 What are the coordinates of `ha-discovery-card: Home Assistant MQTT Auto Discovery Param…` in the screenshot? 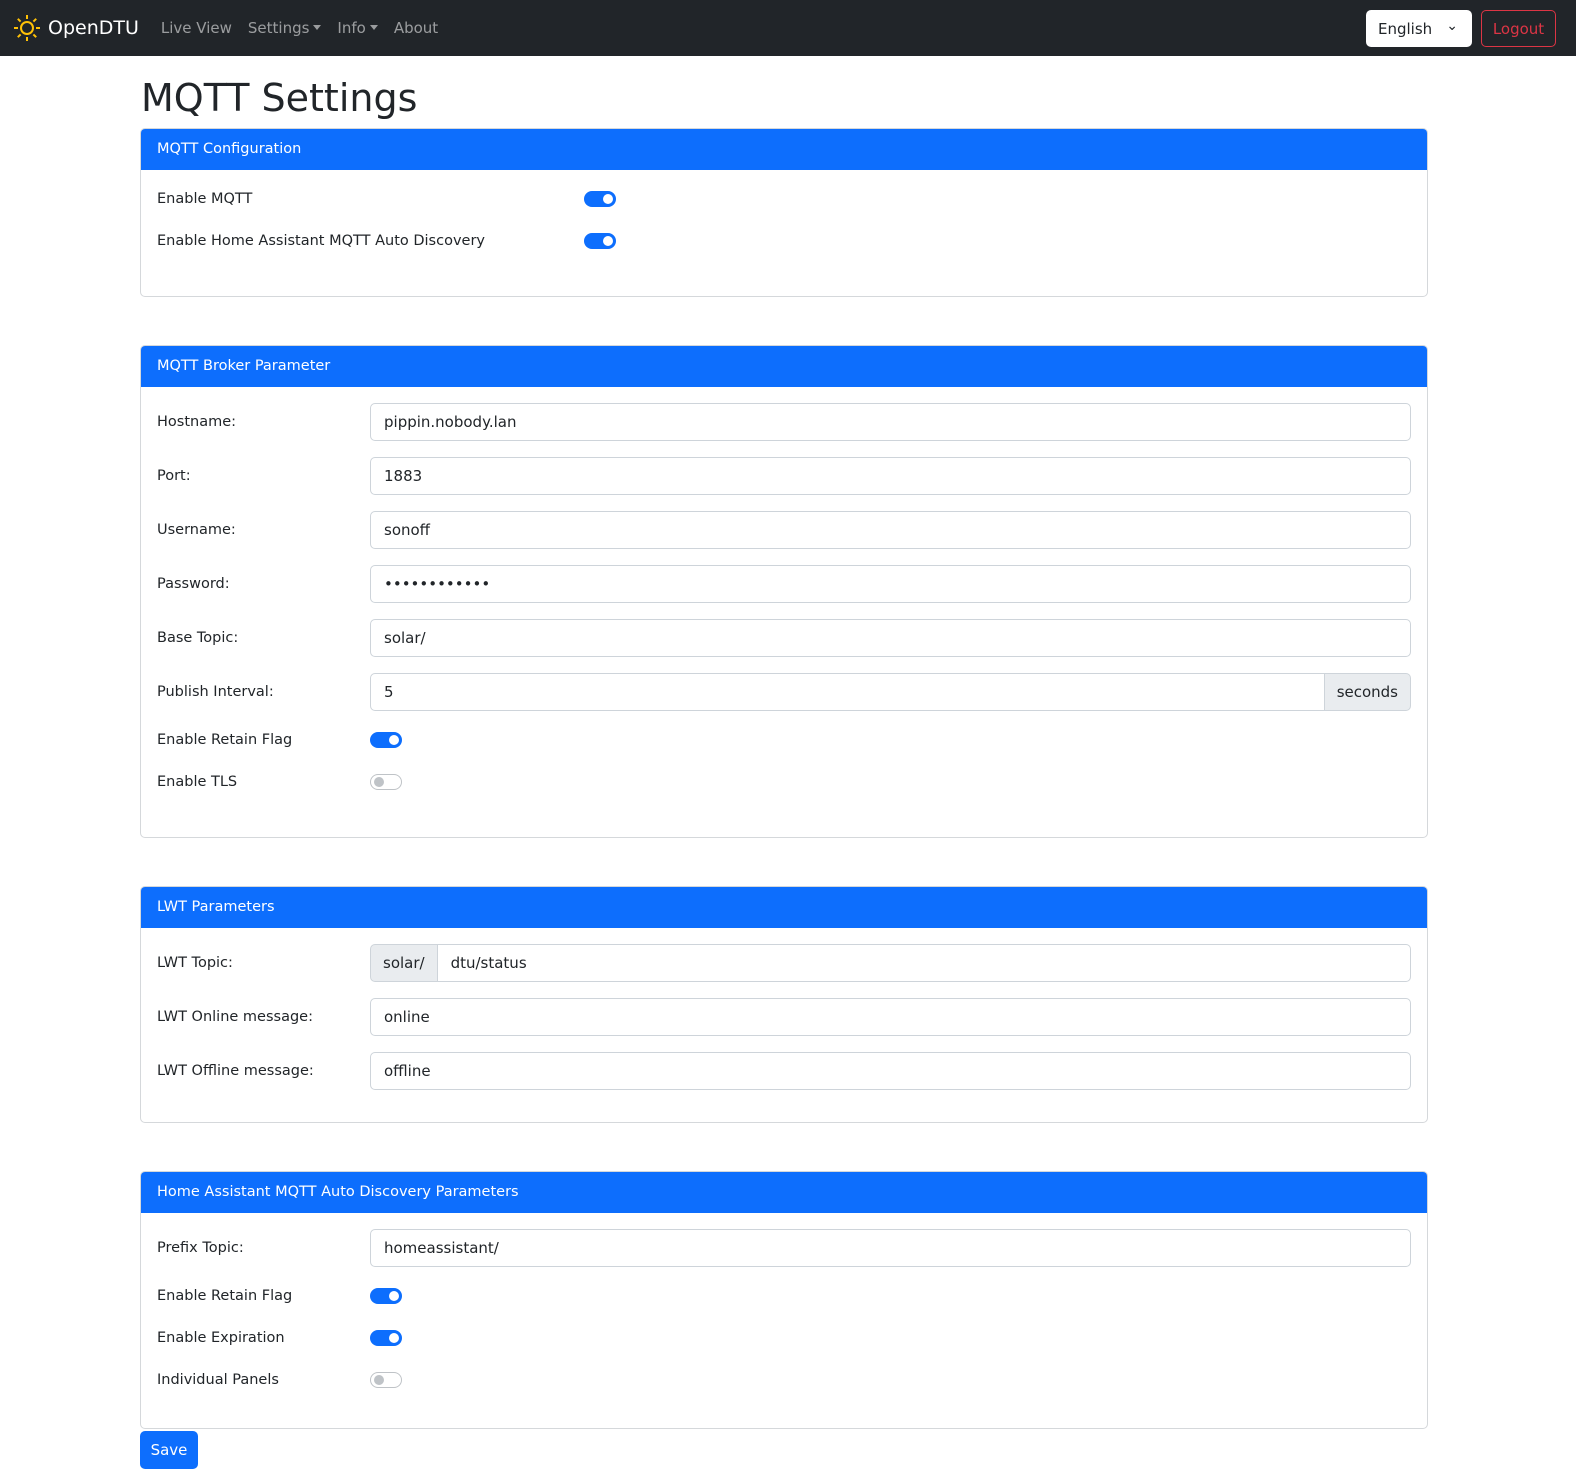 It's located at (784, 1300).